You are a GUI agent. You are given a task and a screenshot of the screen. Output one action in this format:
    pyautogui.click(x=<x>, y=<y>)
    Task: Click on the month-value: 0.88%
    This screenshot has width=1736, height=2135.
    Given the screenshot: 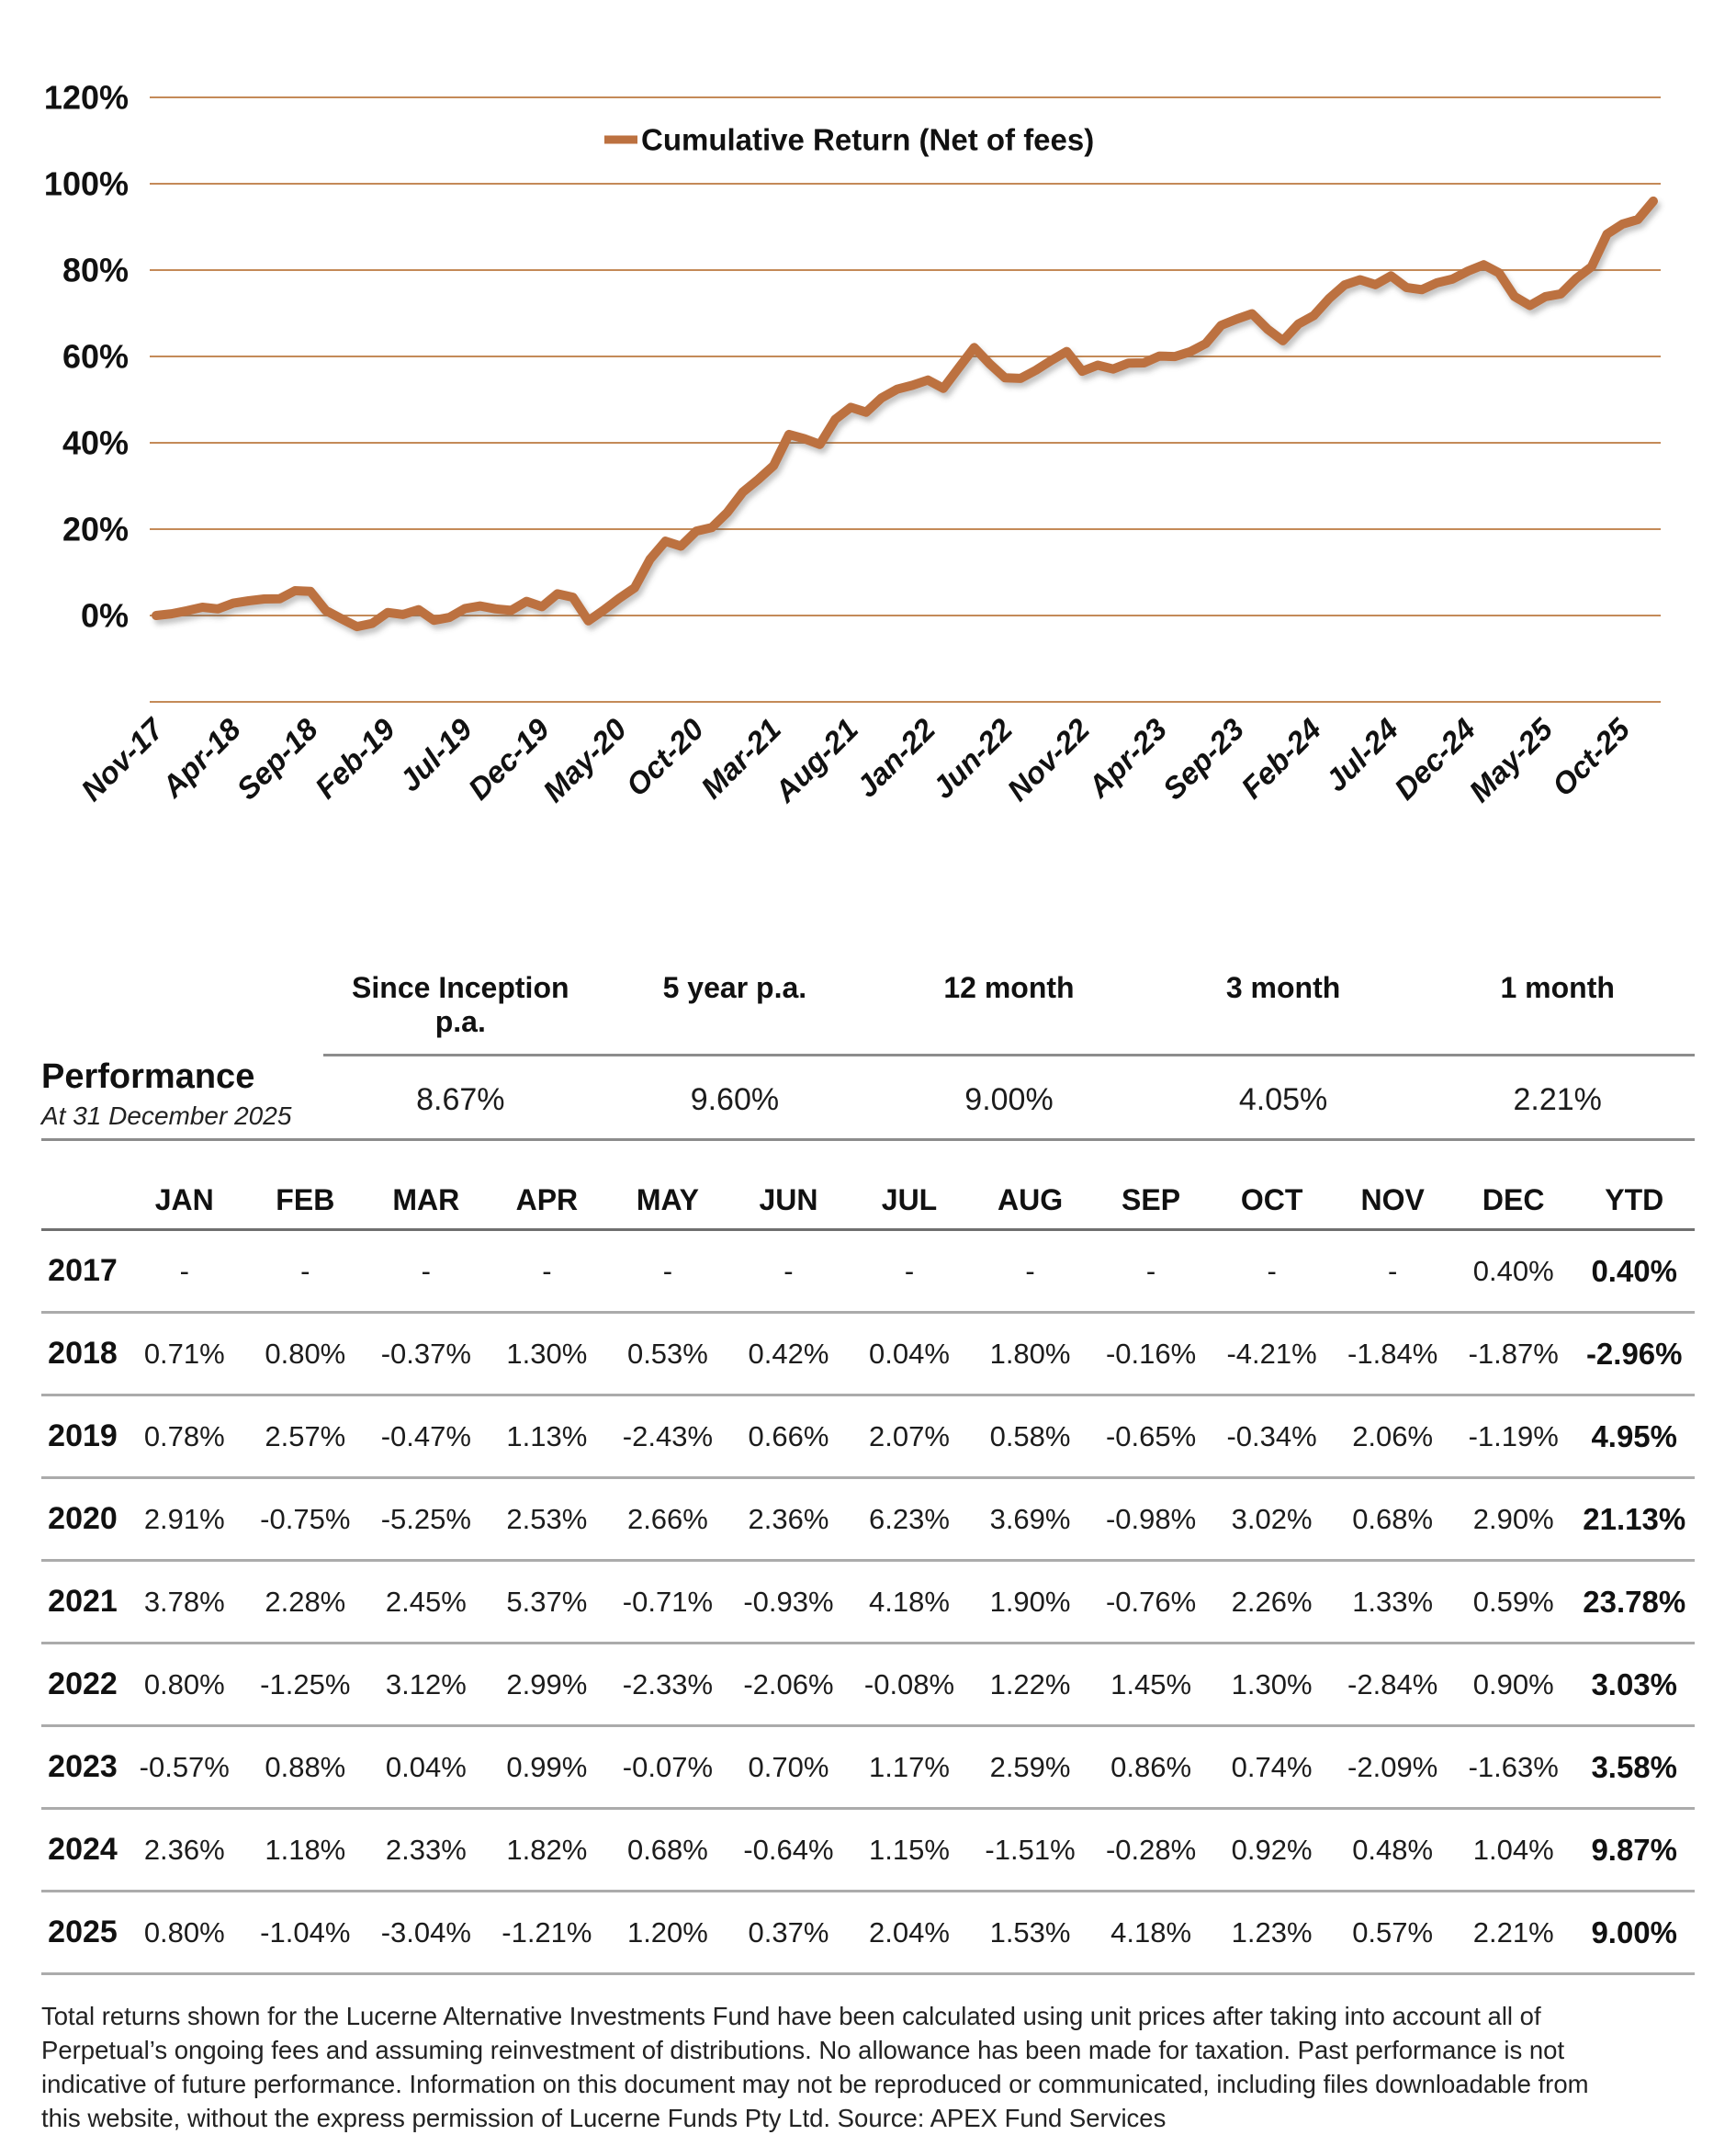 What is the action you would take?
    pyautogui.click(x=305, y=1766)
    